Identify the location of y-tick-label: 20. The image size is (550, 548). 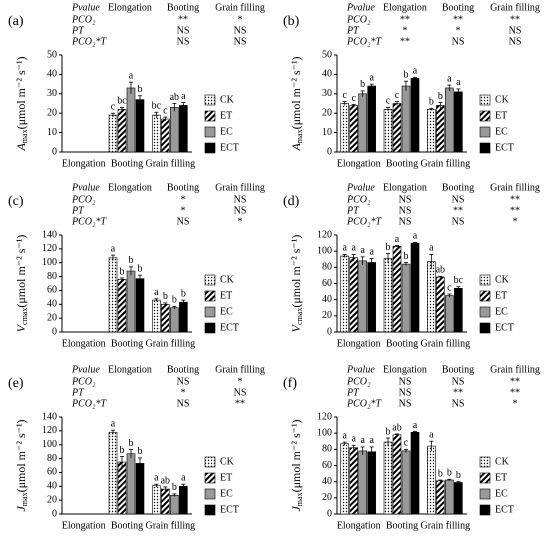
(52, 317).